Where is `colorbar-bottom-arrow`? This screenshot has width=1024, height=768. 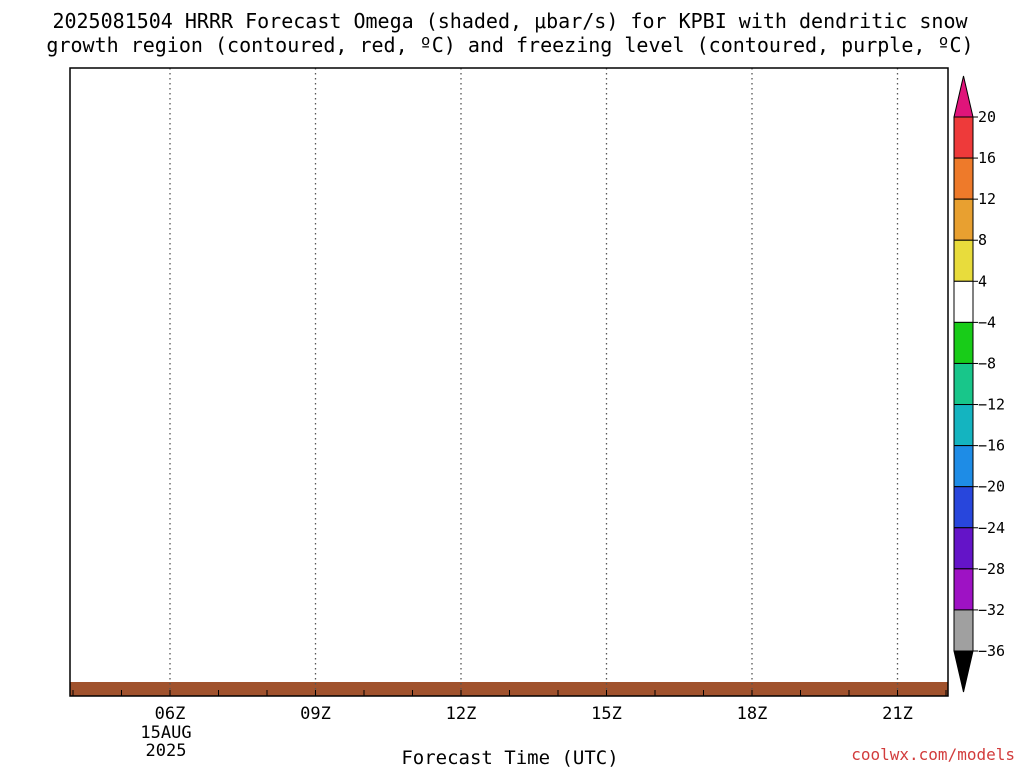
colorbar-bottom-arrow is located at coordinates (963, 671).